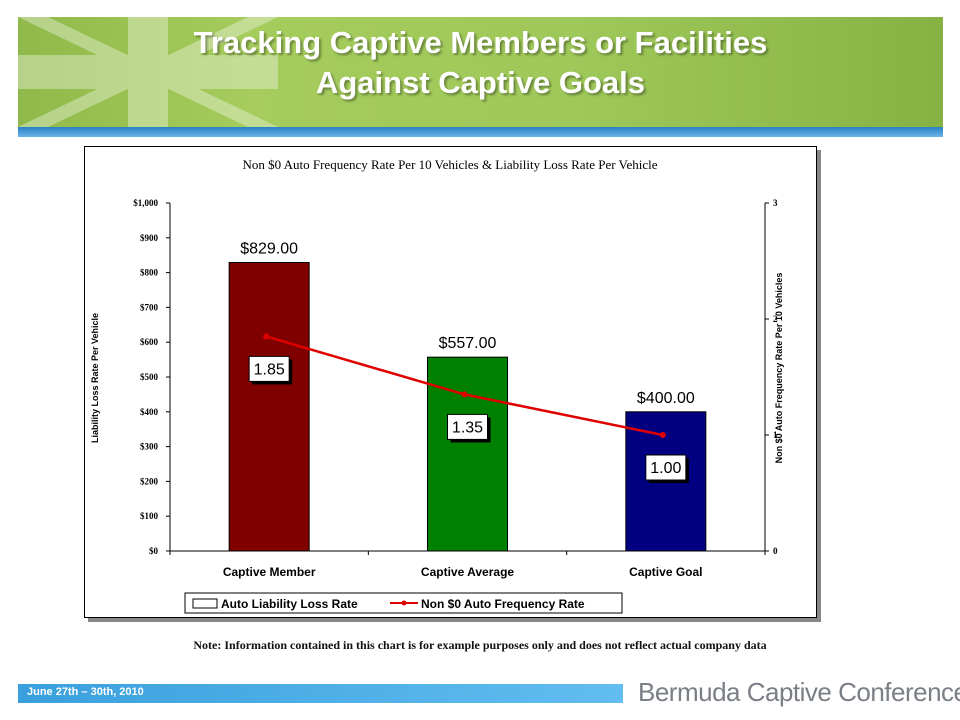  I want to click on union-jack-graphic, so click(148, 72).